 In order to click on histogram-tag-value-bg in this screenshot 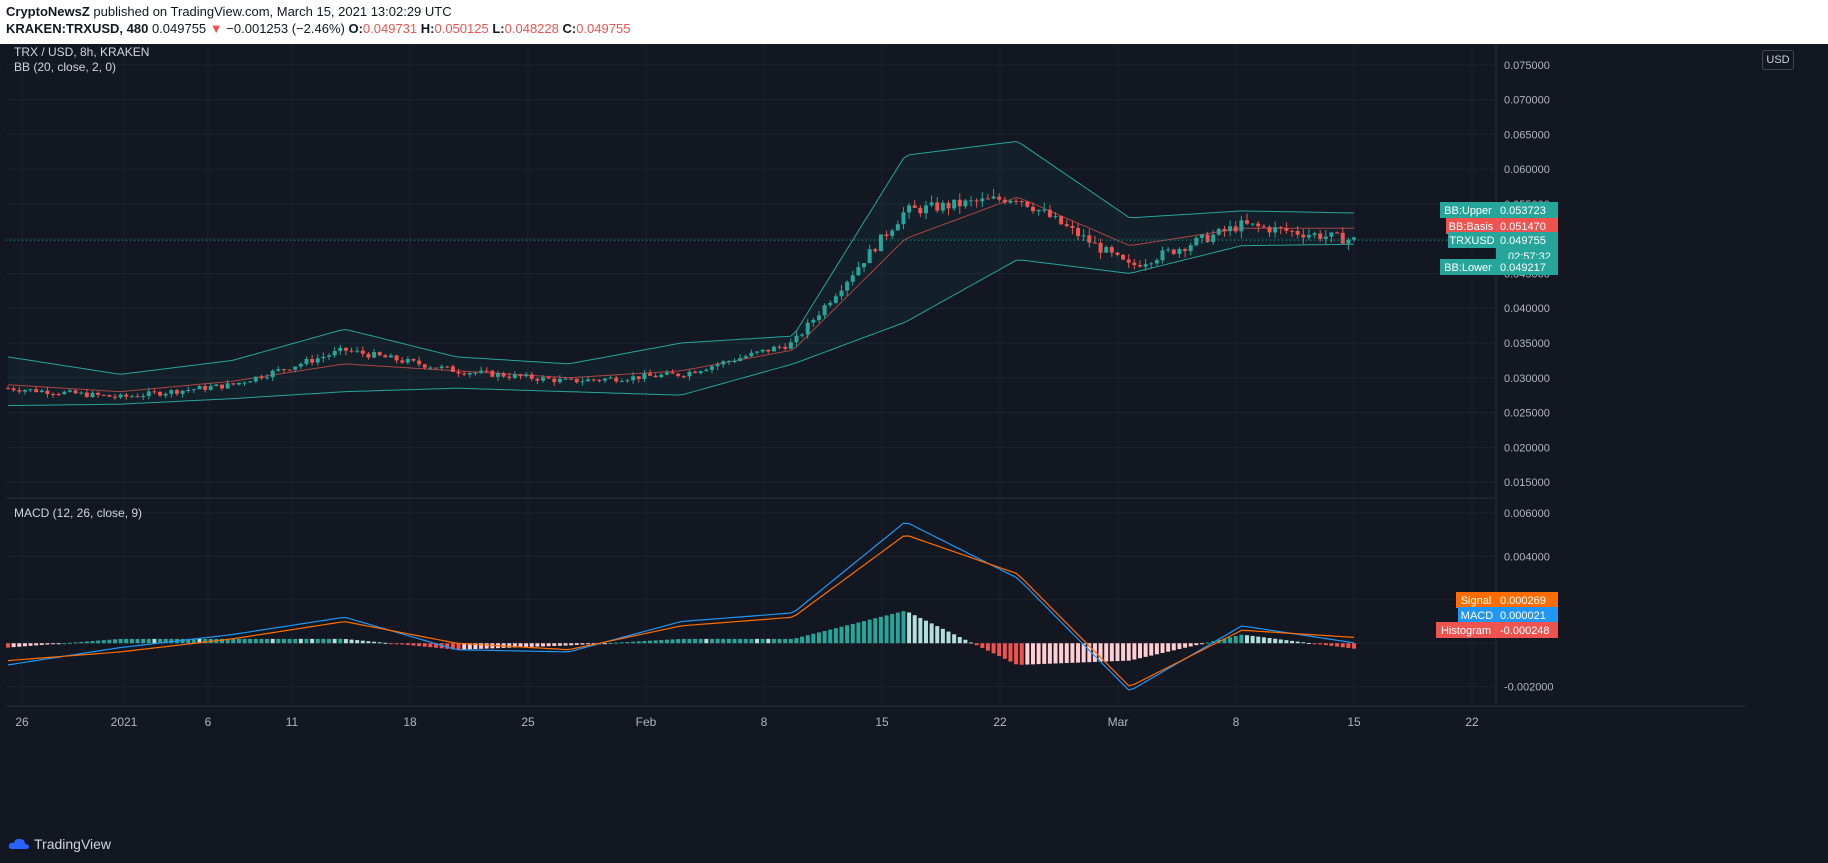, I will do `click(1527, 630)`.